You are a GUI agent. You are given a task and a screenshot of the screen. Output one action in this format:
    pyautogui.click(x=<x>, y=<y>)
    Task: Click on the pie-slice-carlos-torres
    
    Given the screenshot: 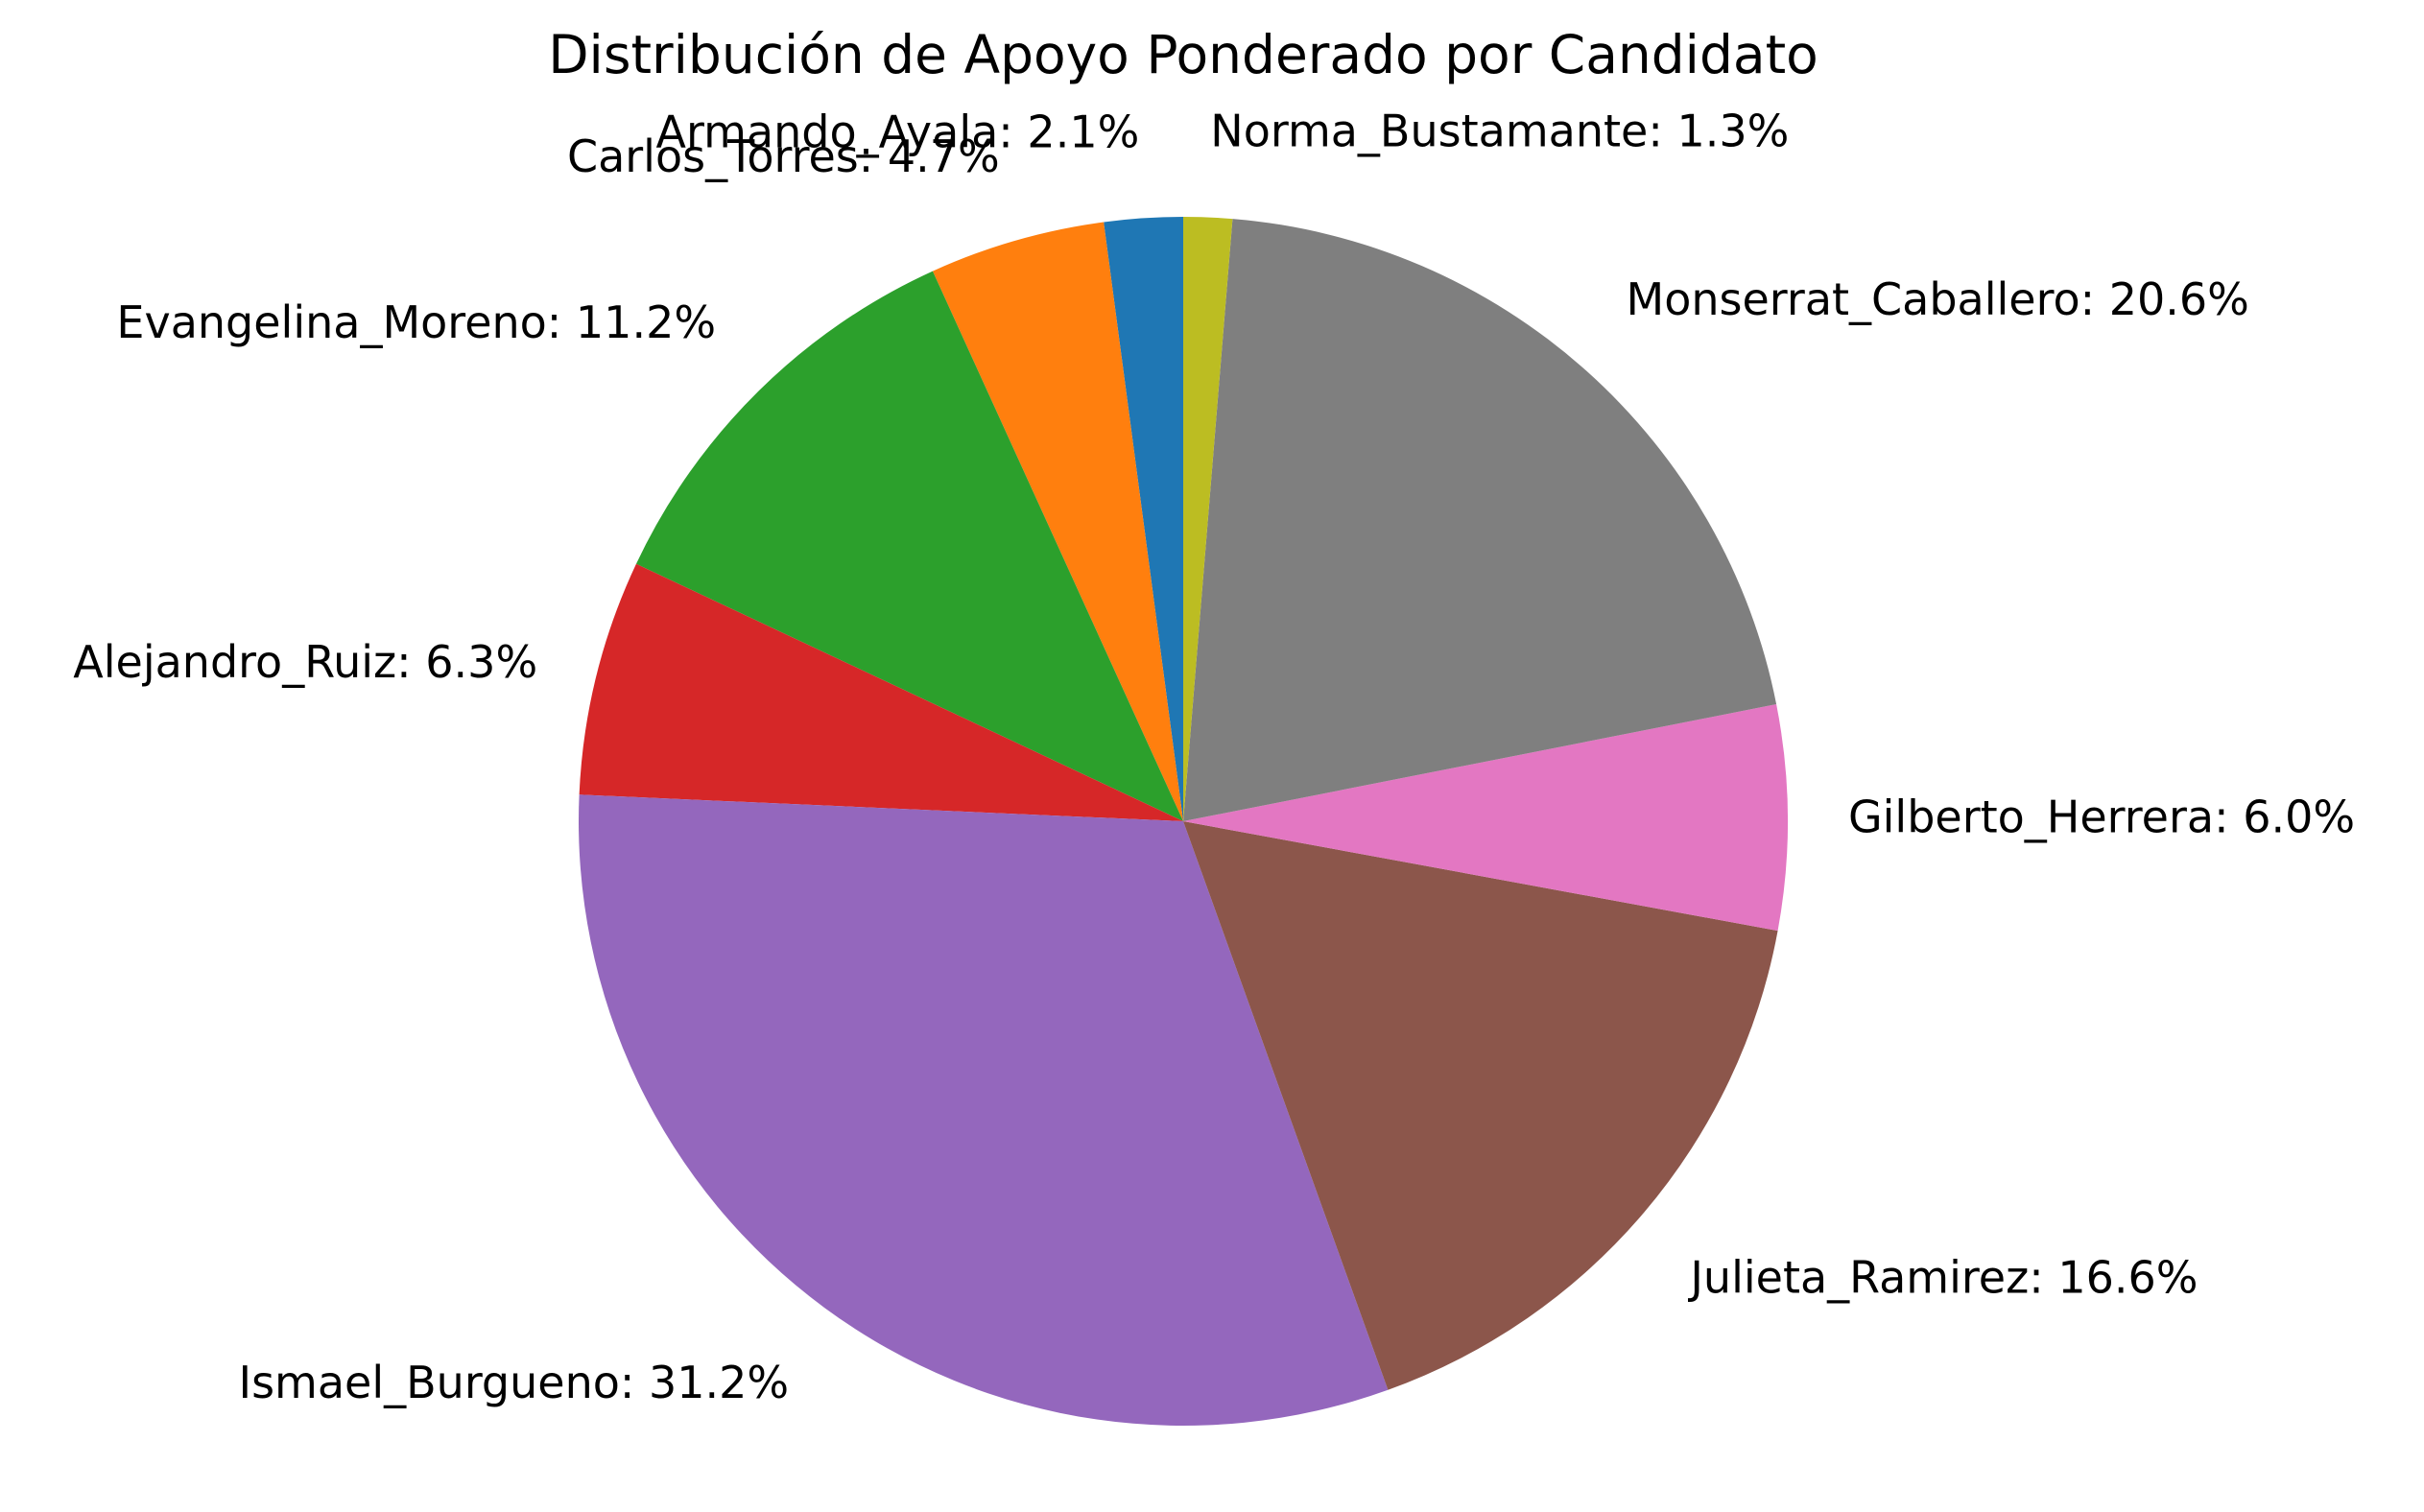 What is the action you would take?
    pyautogui.click(x=1057, y=522)
    